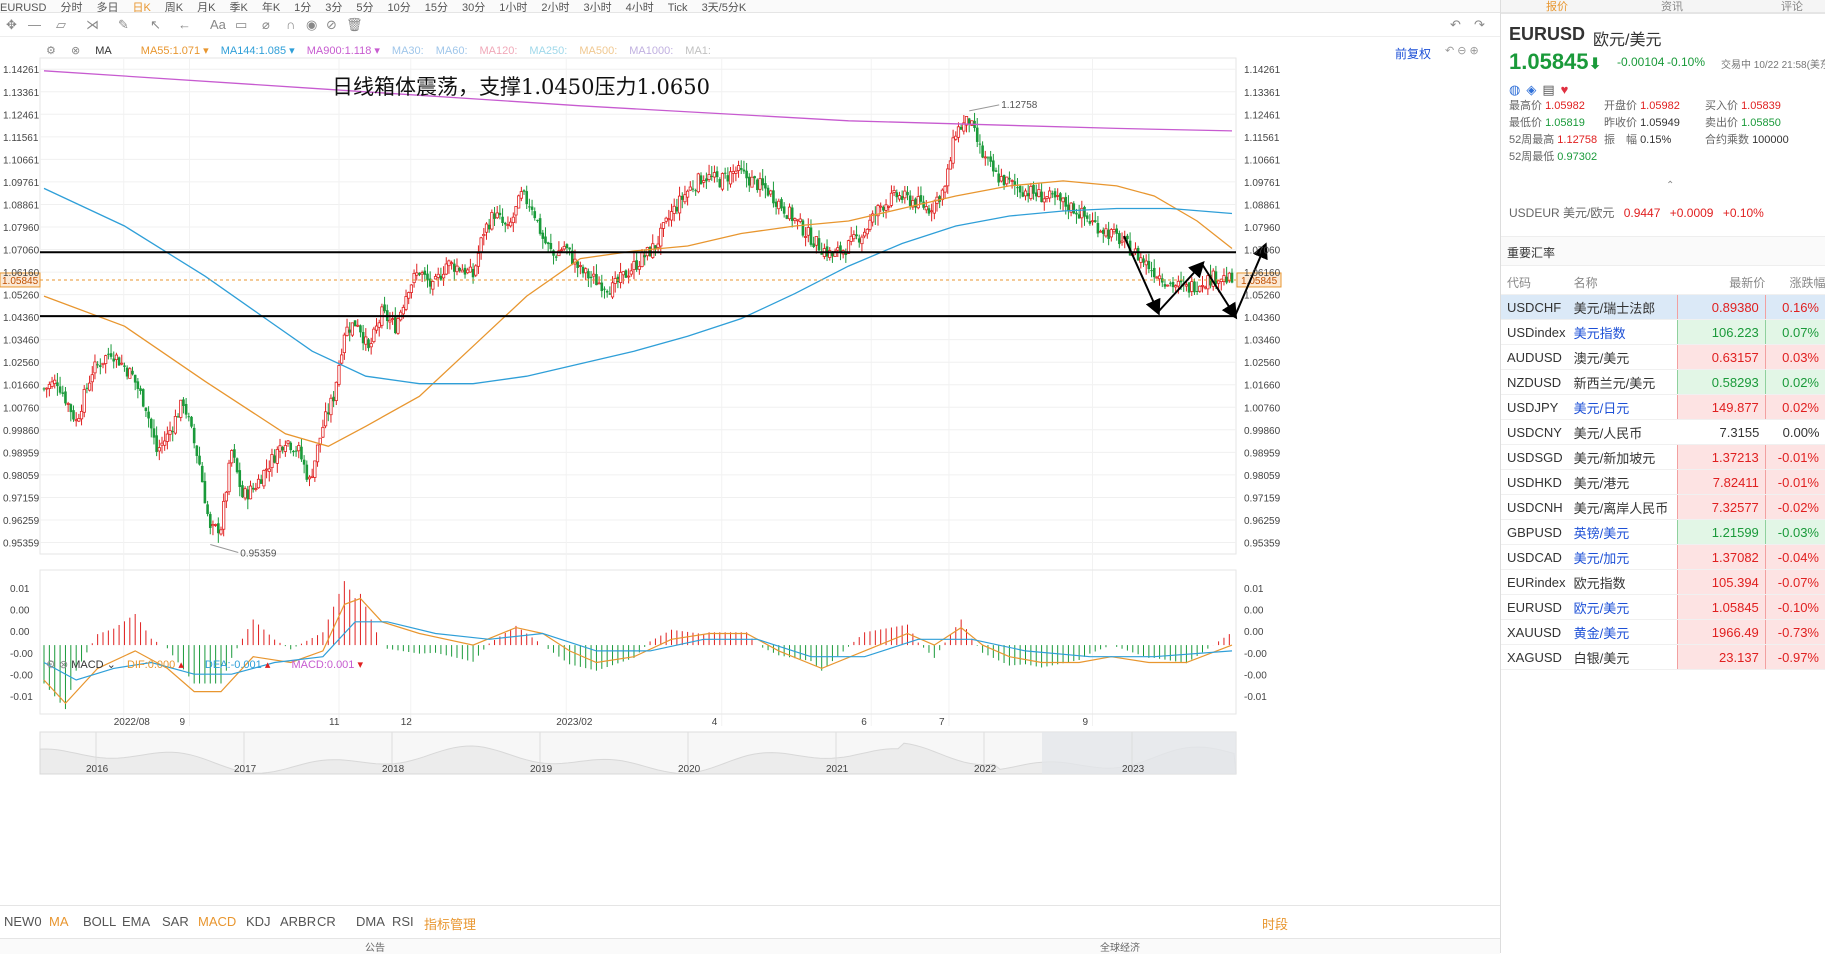 The width and height of the screenshot is (1825, 954). I want to click on eye-icon: ◉, so click(312, 24).